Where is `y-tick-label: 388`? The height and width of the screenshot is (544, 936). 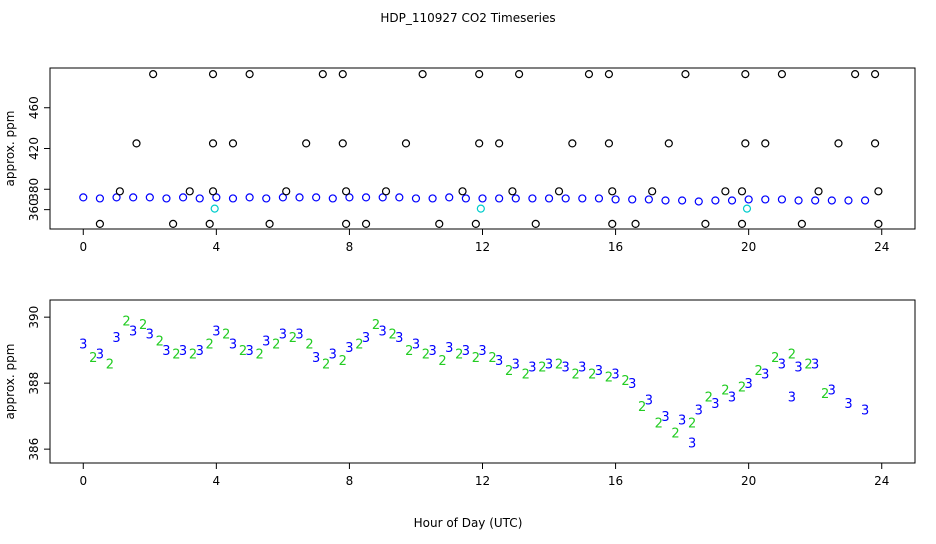 y-tick-label: 388 is located at coordinates (34, 383).